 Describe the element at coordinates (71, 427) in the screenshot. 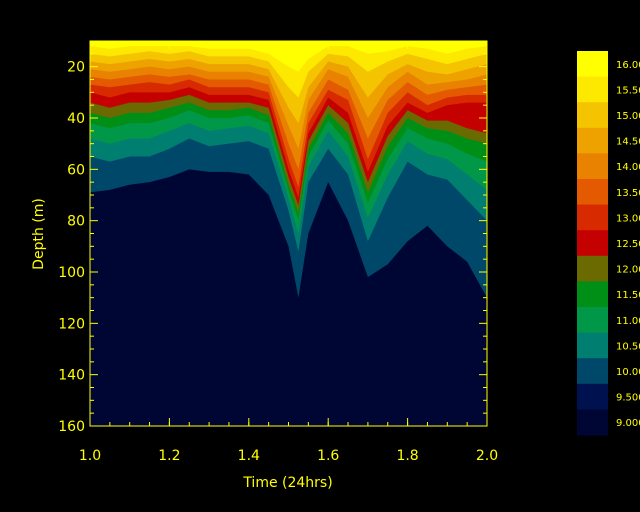

I see `y-tick-label: 160` at that location.